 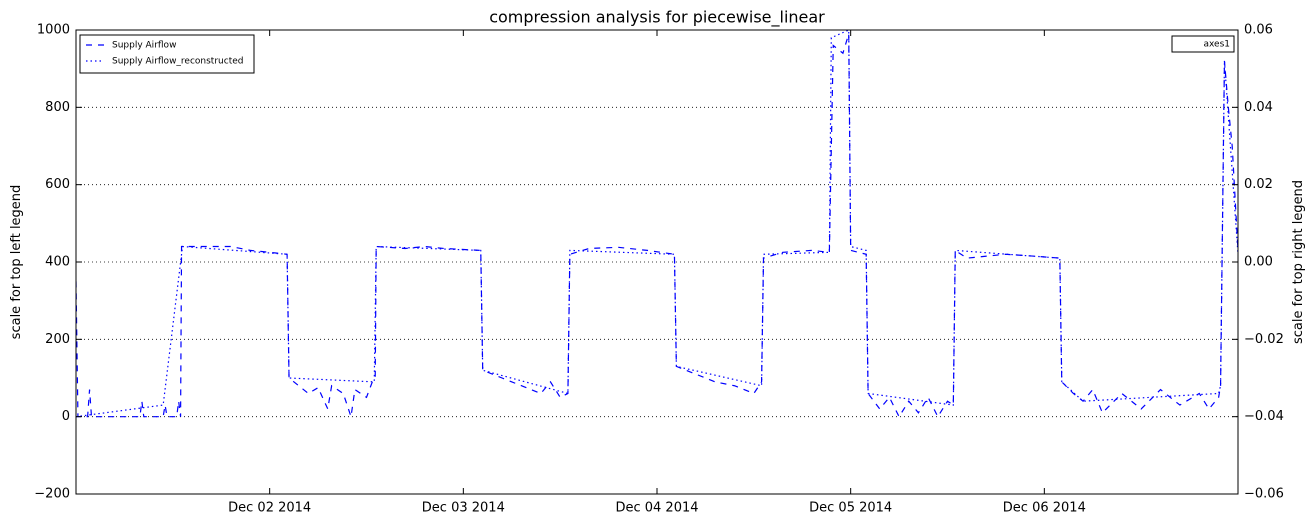 I want to click on y-tick-label: 400, so click(x=57, y=262).